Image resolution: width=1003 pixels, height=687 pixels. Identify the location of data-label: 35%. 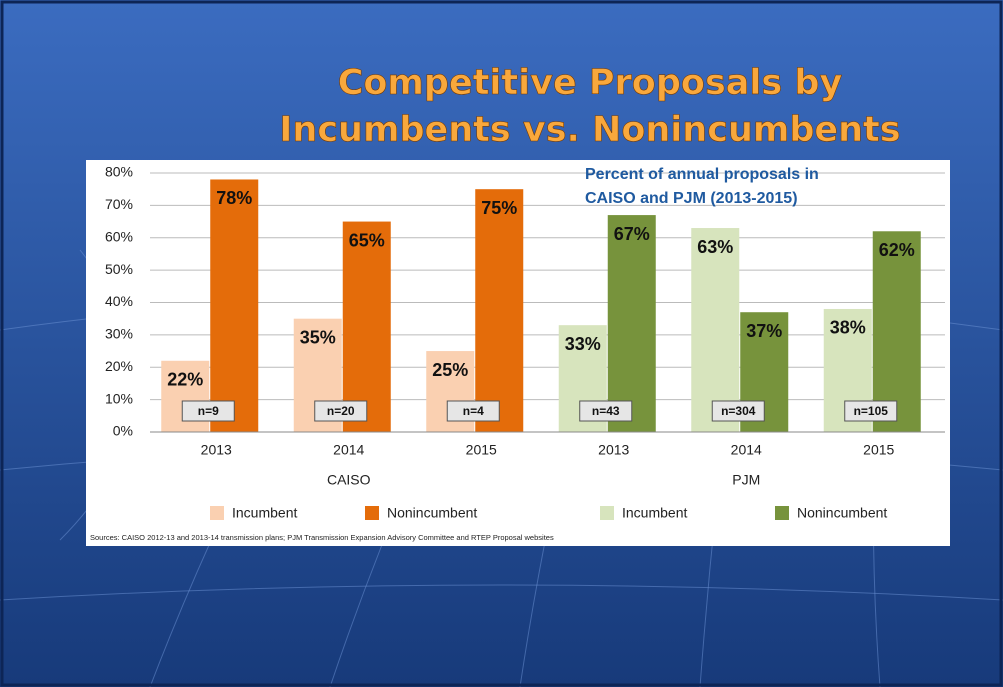
(318, 337).